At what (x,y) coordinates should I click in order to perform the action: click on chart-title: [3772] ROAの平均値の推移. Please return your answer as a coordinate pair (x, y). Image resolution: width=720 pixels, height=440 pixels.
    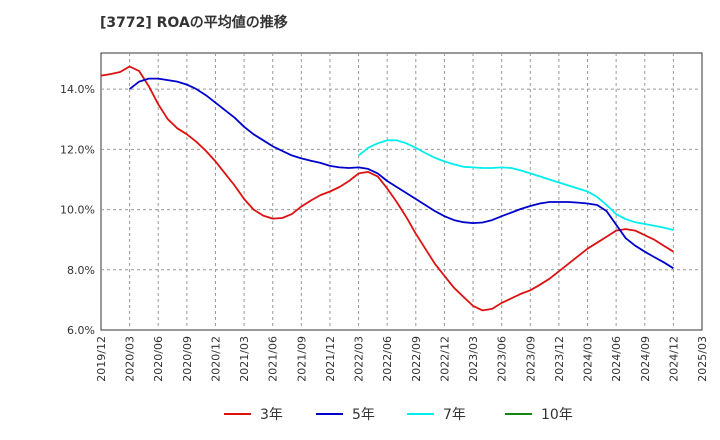
    Looking at the image, I should click on (194, 22).